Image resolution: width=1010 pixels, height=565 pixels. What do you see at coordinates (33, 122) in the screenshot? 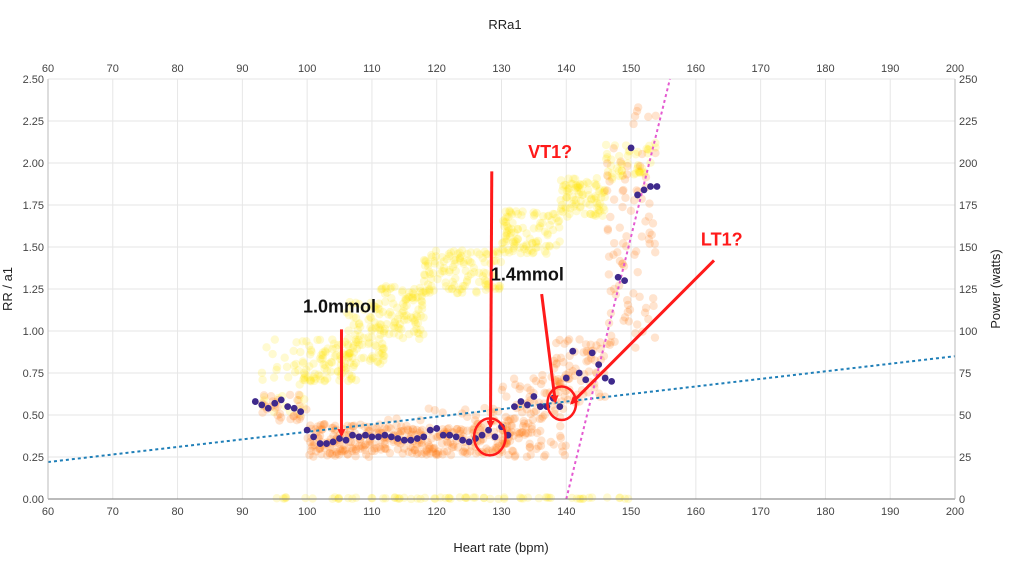
I see `y-tick-label: 2.25` at bounding box center [33, 122].